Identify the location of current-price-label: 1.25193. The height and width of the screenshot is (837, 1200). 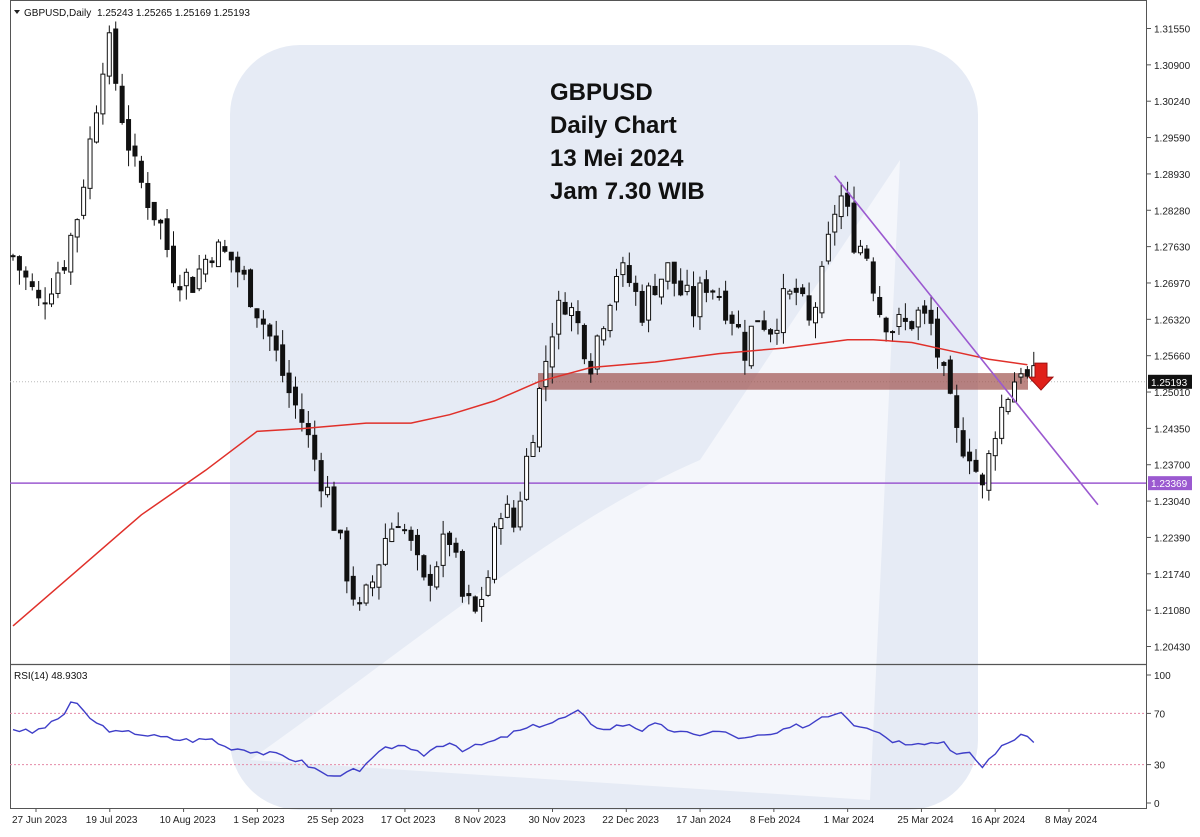
(1169, 383).